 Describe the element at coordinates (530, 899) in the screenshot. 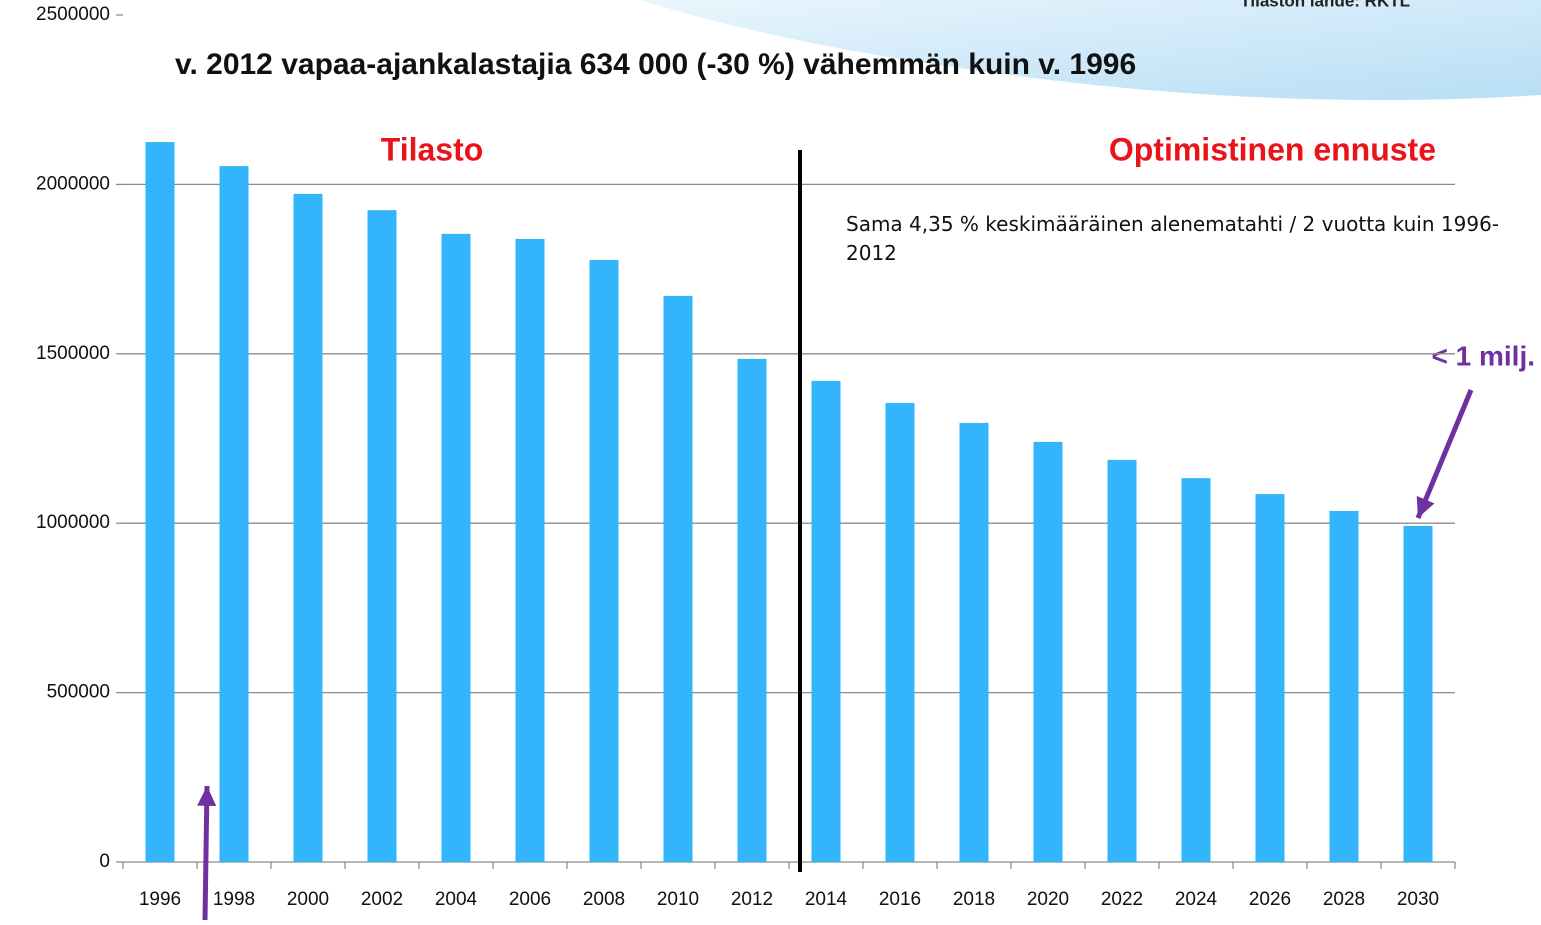

I see `x-tick-label: 2006` at that location.